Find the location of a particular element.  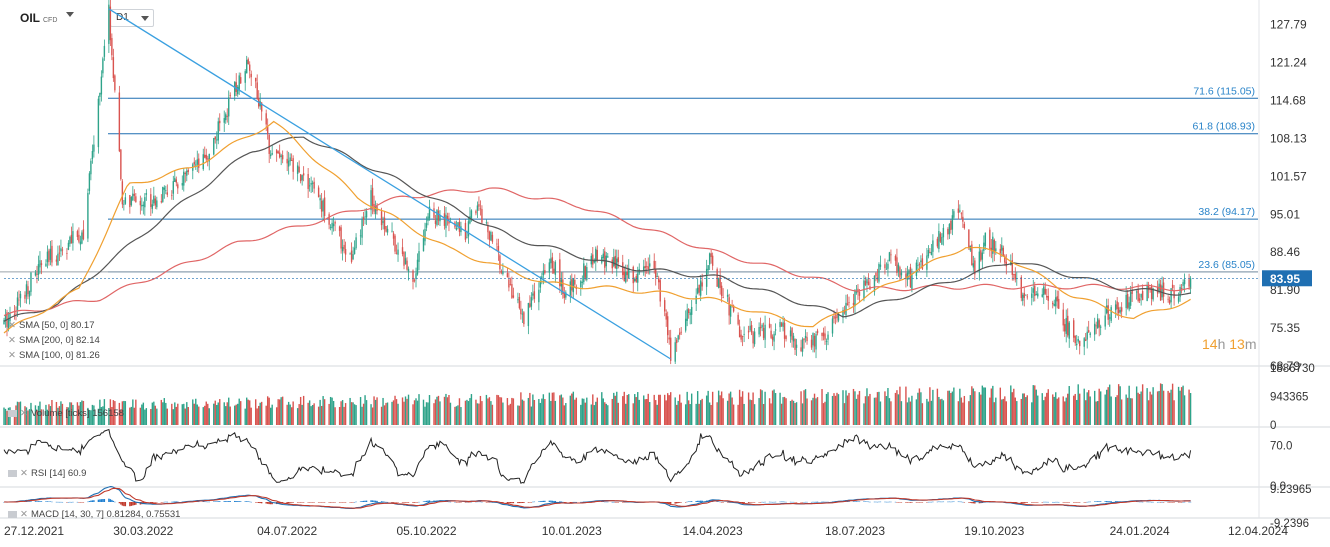

legend-sma200: ✕ SMA [200, 0] 82.14 is located at coordinates (54, 340).